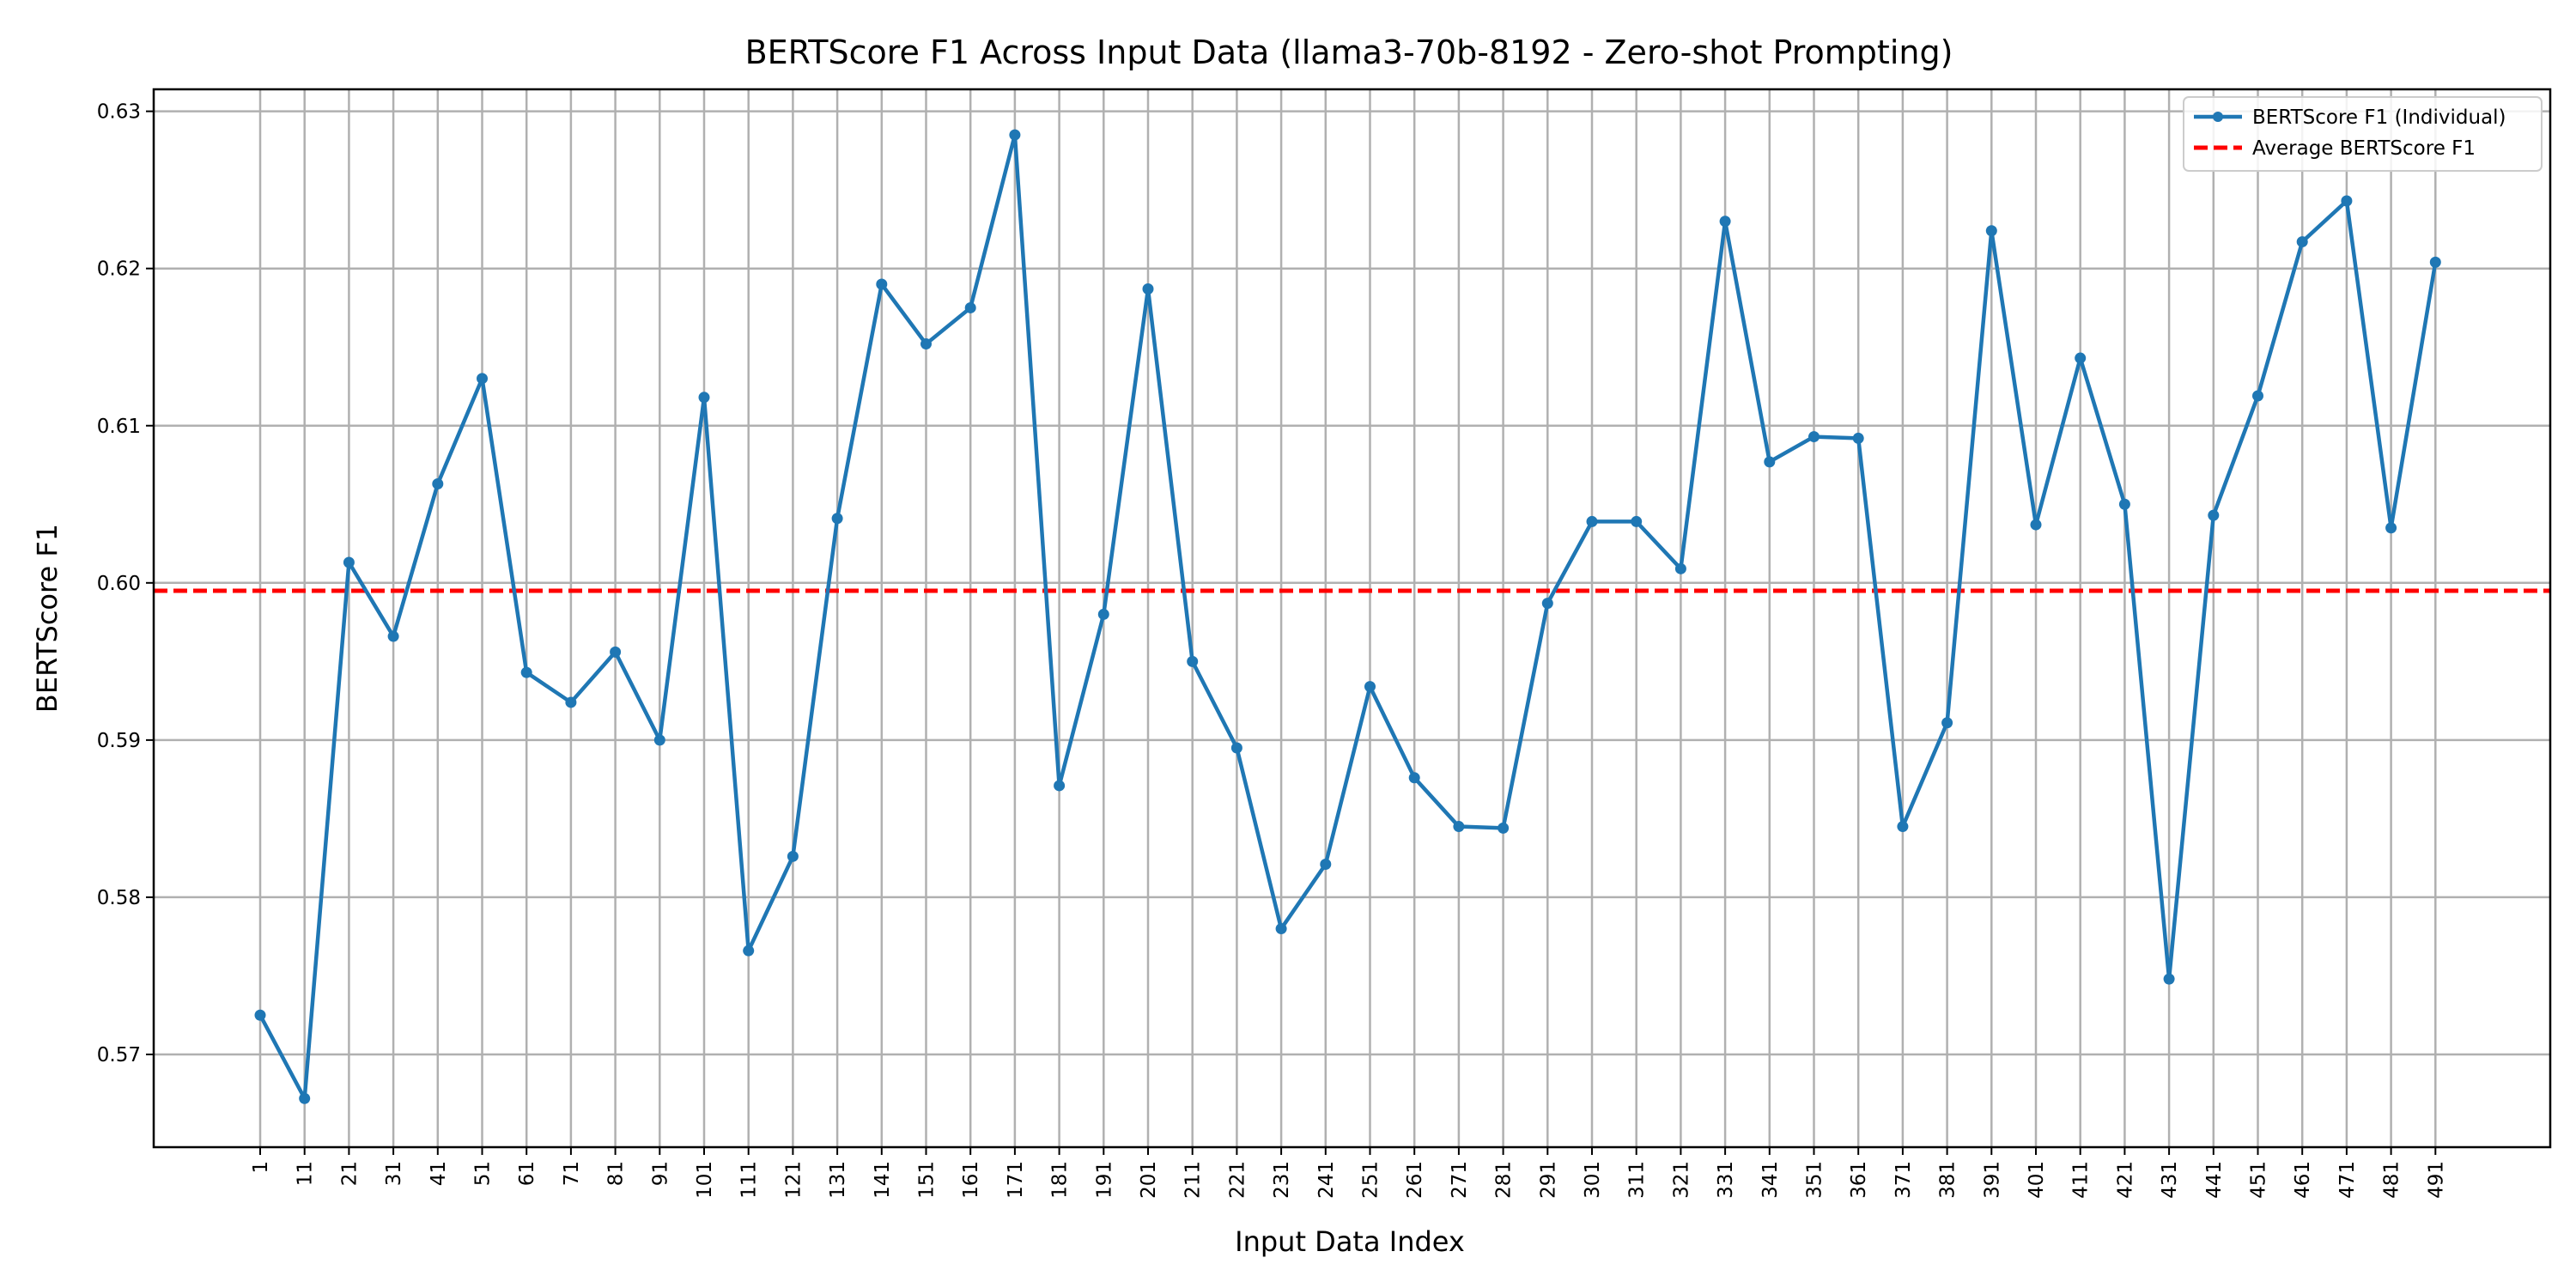 This screenshot has width=2576, height=1288. Describe the element at coordinates (1681, 1180) in the screenshot. I see `x-tick-label: 321` at that location.